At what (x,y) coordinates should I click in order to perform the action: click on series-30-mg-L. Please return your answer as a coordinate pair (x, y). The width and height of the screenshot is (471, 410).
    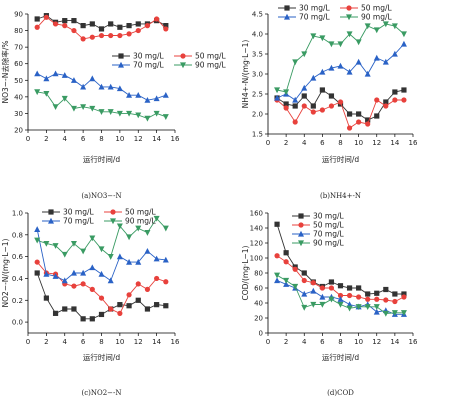
    Looking at the image, I should click on (101, 296).